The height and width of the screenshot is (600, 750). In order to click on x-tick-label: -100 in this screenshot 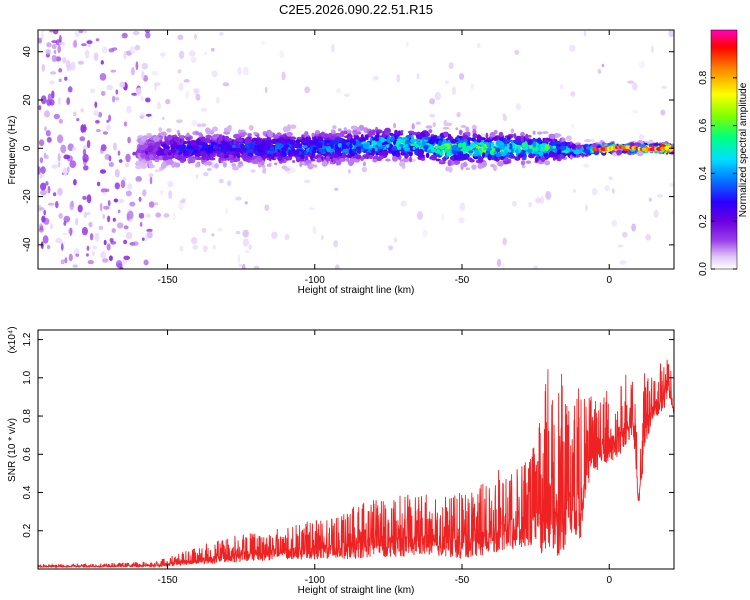, I will do `click(315, 580)`.